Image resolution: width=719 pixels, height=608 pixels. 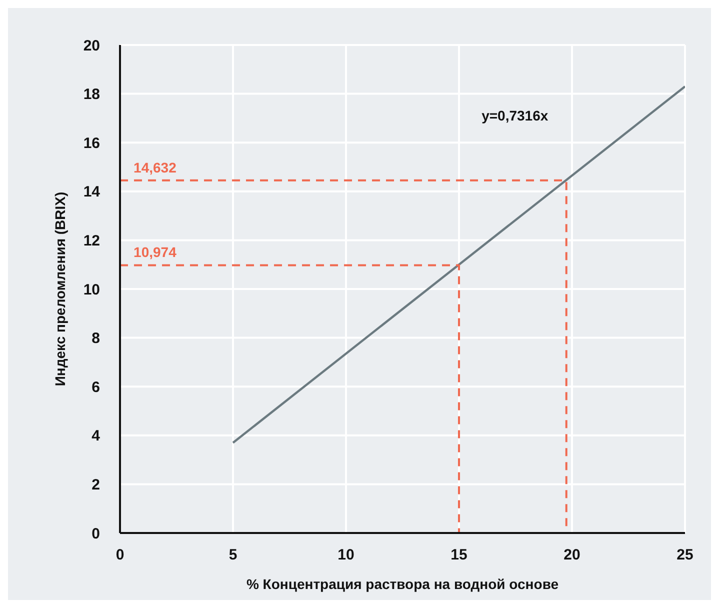 What do you see at coordinates (155, 252) in the screenshot?
I see `annotation: 10,974` at bounding box center [155, 252].